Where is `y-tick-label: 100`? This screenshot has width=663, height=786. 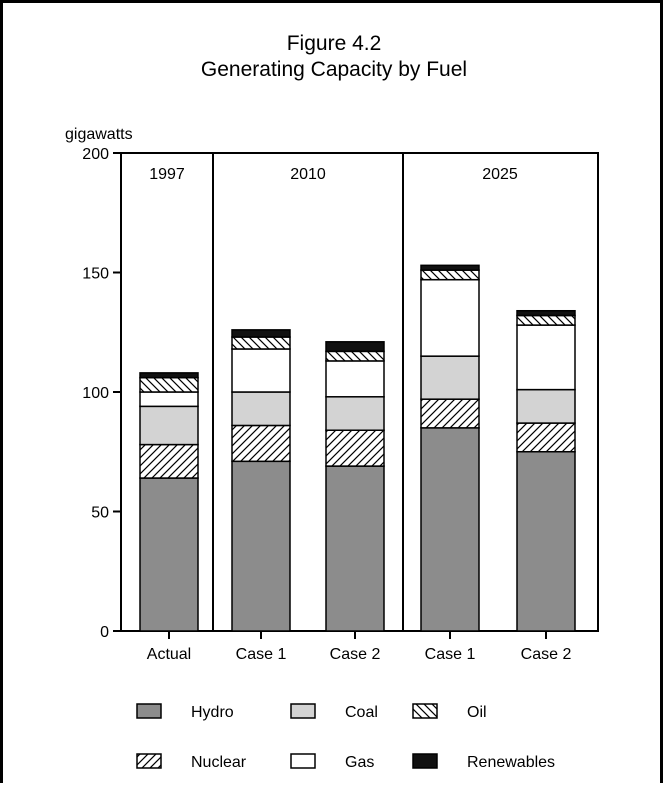
y-tick-label: 100 is located at coordinates (95, 393).